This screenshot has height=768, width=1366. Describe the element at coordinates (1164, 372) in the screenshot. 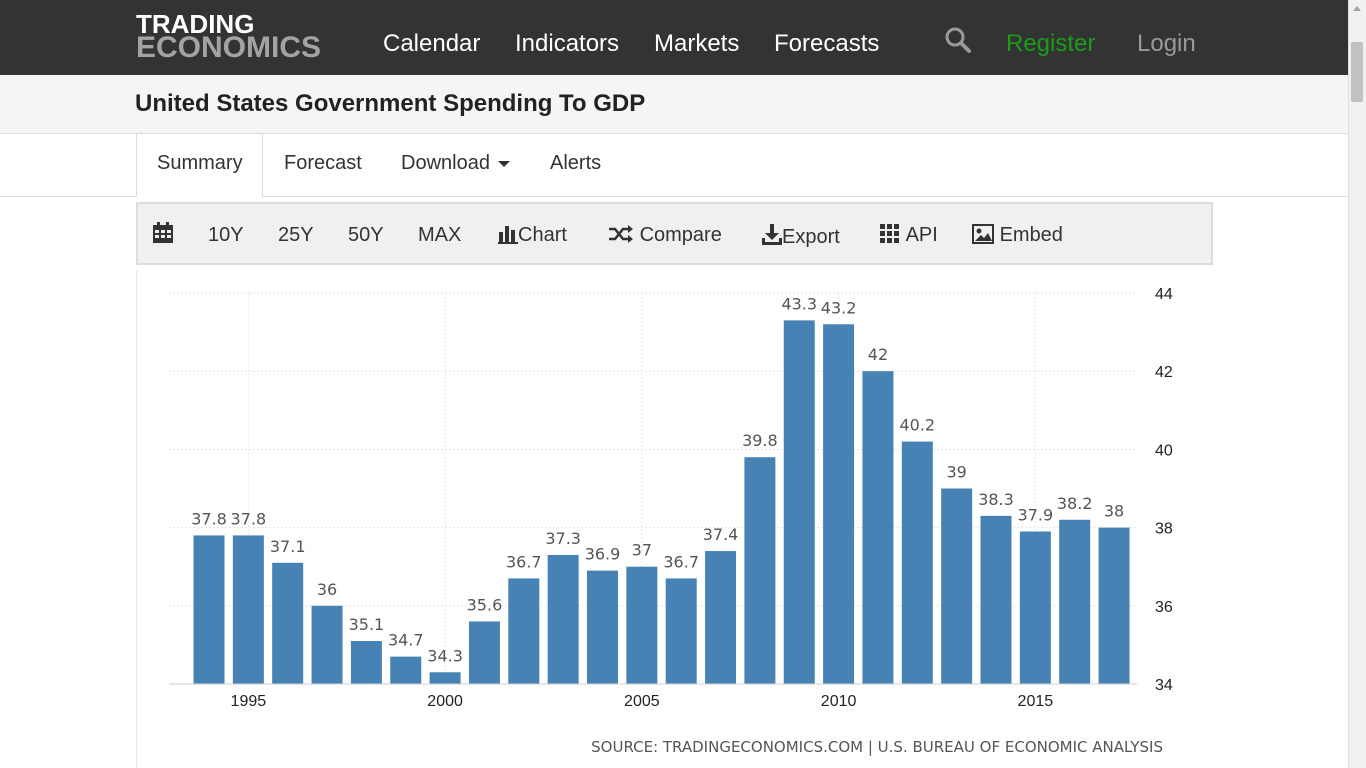

I see `y-tick-label: 42` at that location.